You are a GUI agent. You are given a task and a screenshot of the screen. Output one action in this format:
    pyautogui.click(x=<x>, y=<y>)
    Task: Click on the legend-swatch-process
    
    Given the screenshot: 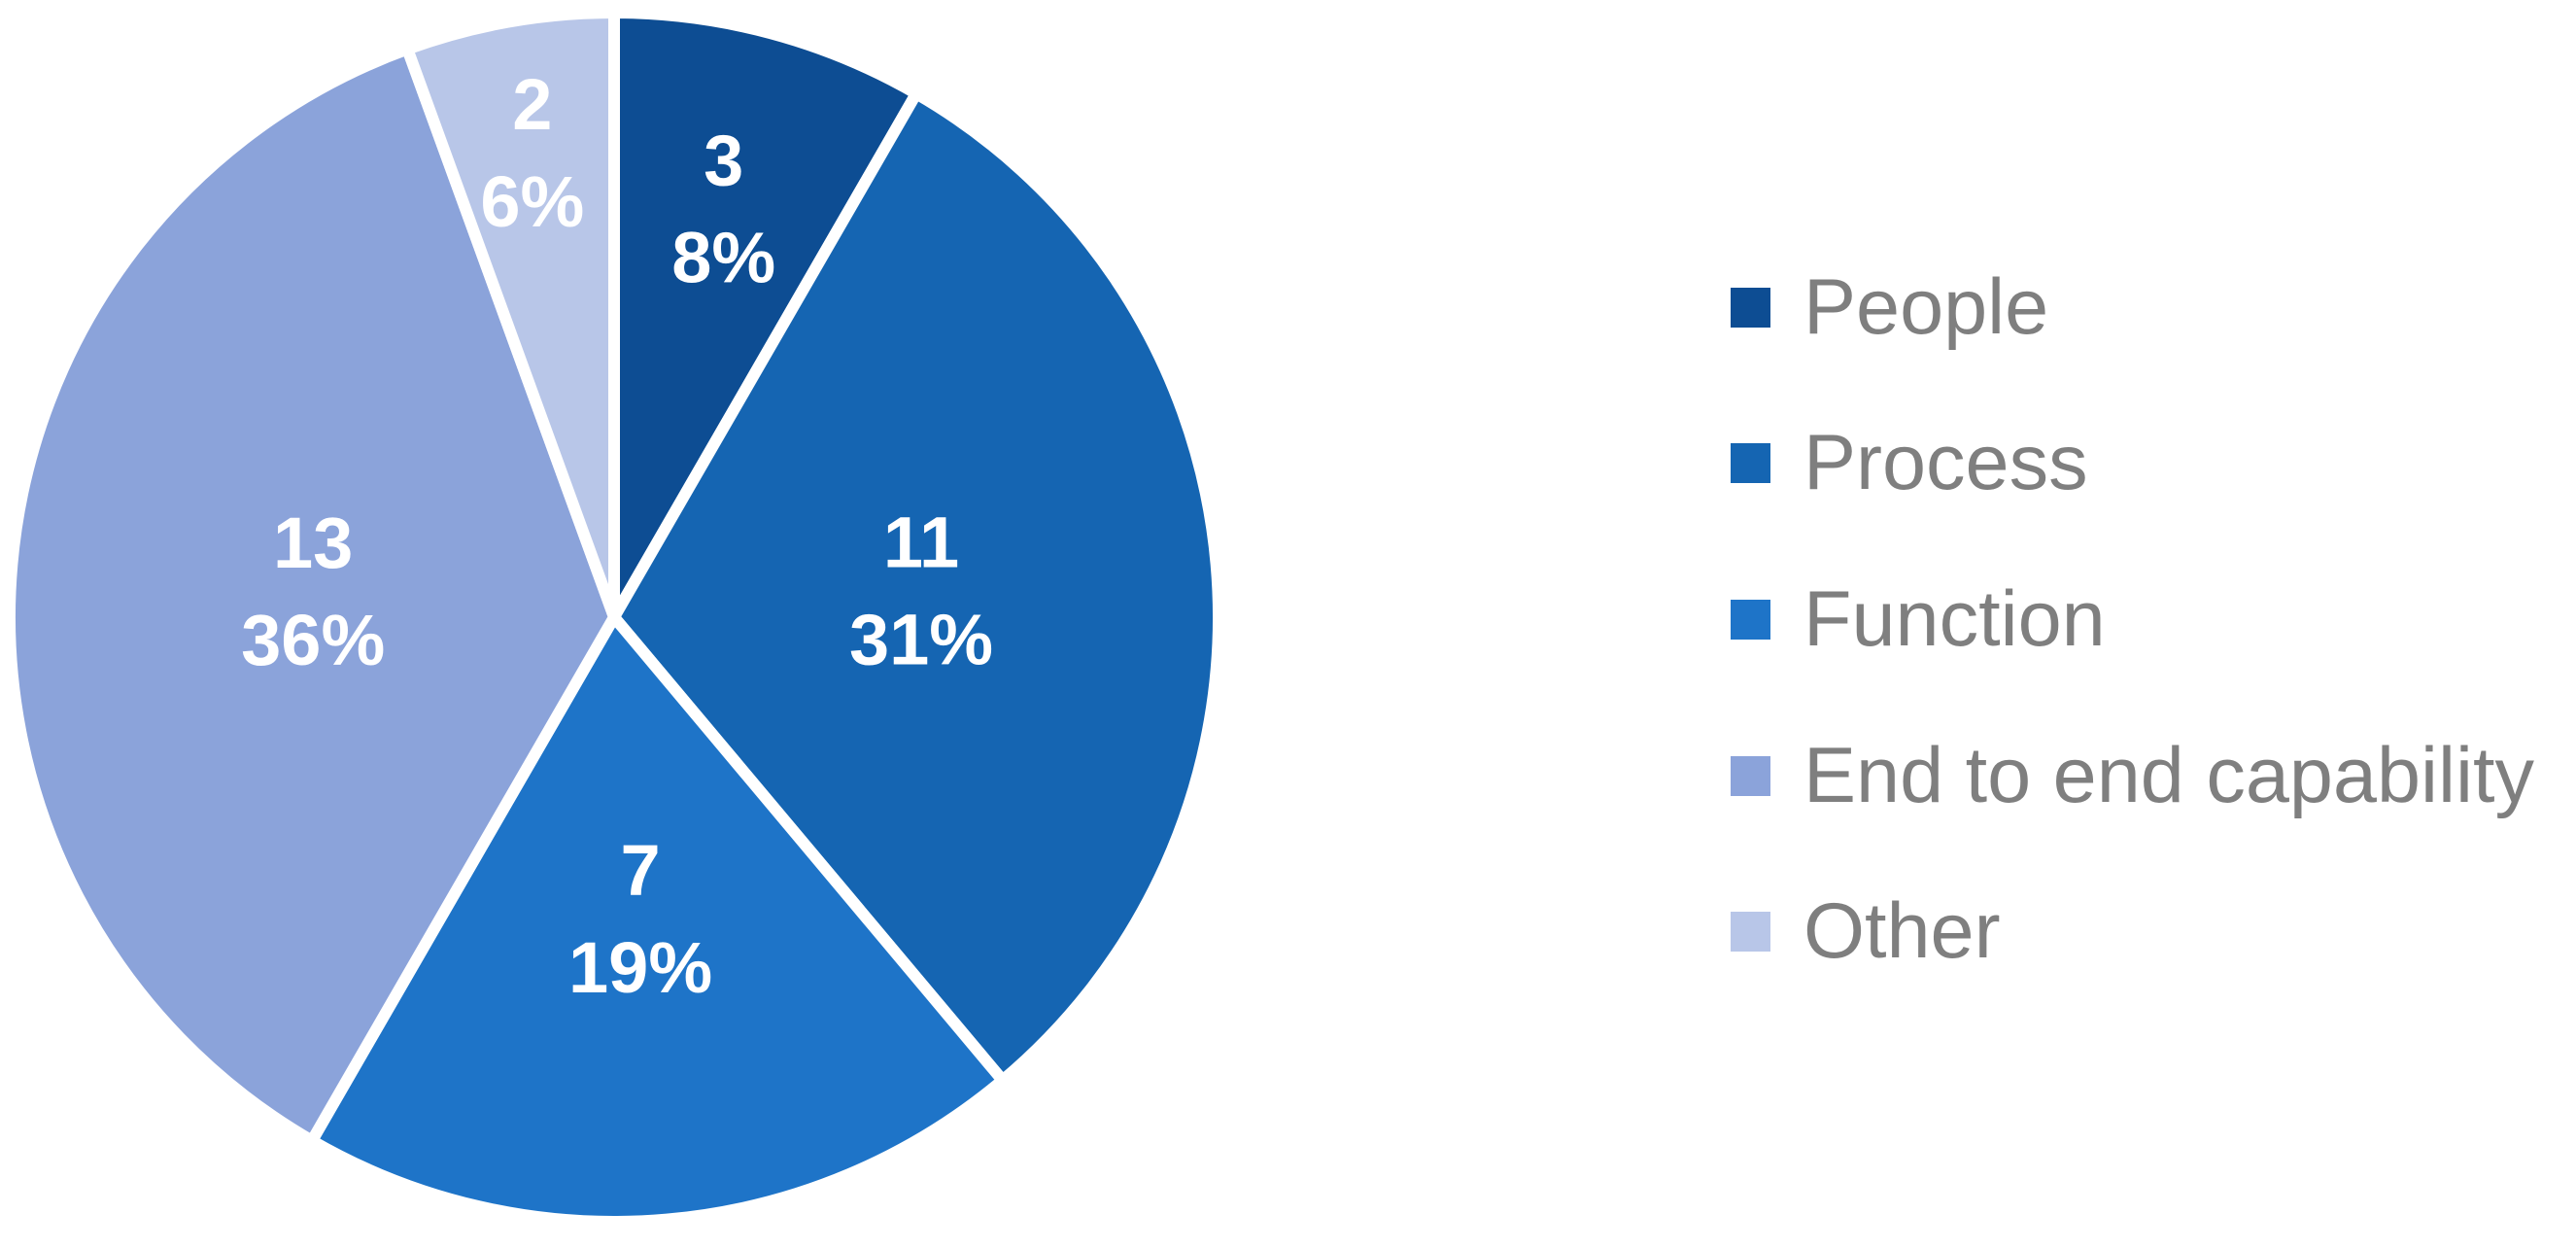 What is the action you would take?
    pyautogui.click(x=1750, y=462)
    